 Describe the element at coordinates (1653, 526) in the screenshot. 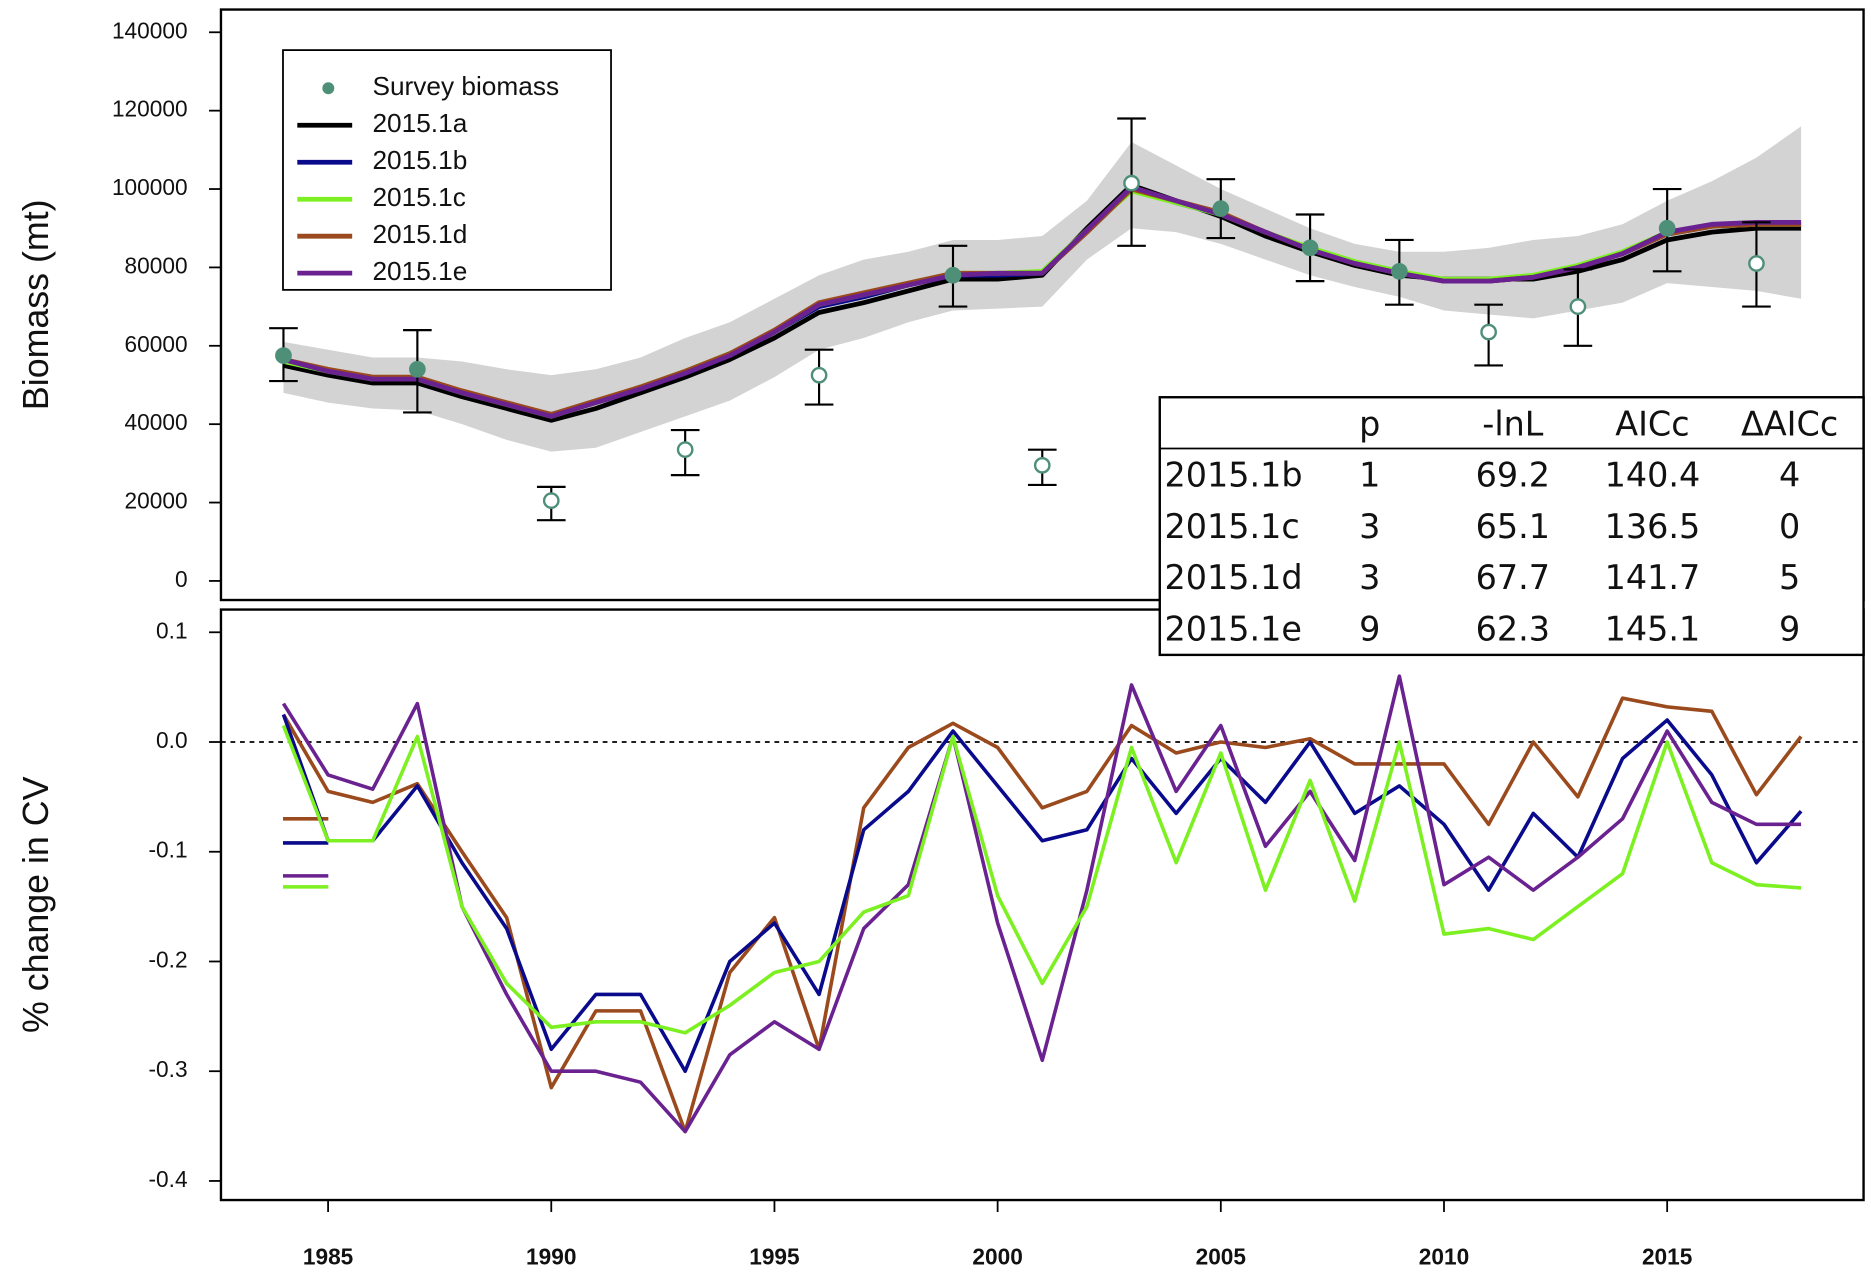

I see `table-cell: 136.5` at that location.